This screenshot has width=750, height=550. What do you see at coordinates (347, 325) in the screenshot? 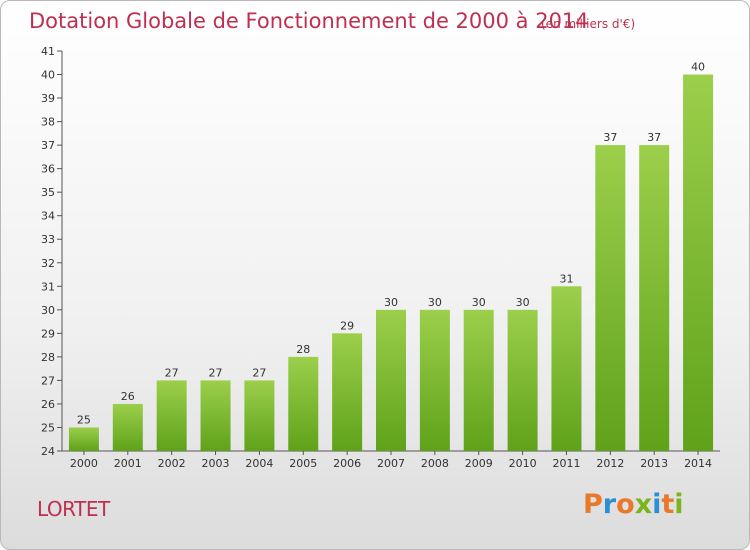
I see `data-label: 29` at bounding box center [347, 325].